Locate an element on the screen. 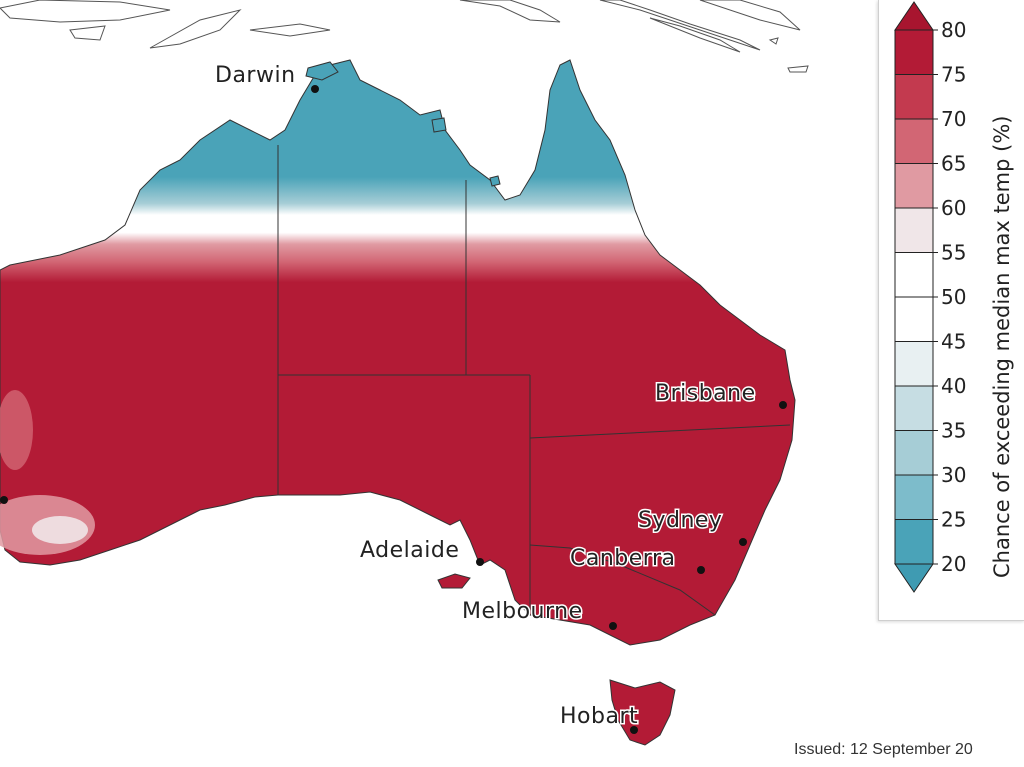  west-coast-pocket is located at coordinates (16, 430).